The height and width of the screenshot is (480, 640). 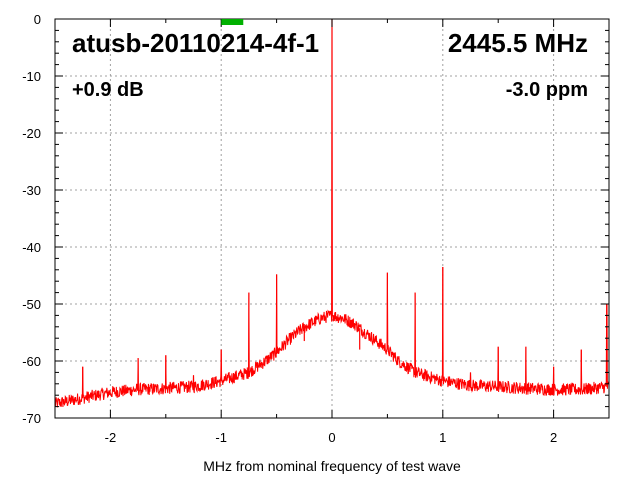 I want to click on y-tick-label: -40, so click(x=31, y=247).